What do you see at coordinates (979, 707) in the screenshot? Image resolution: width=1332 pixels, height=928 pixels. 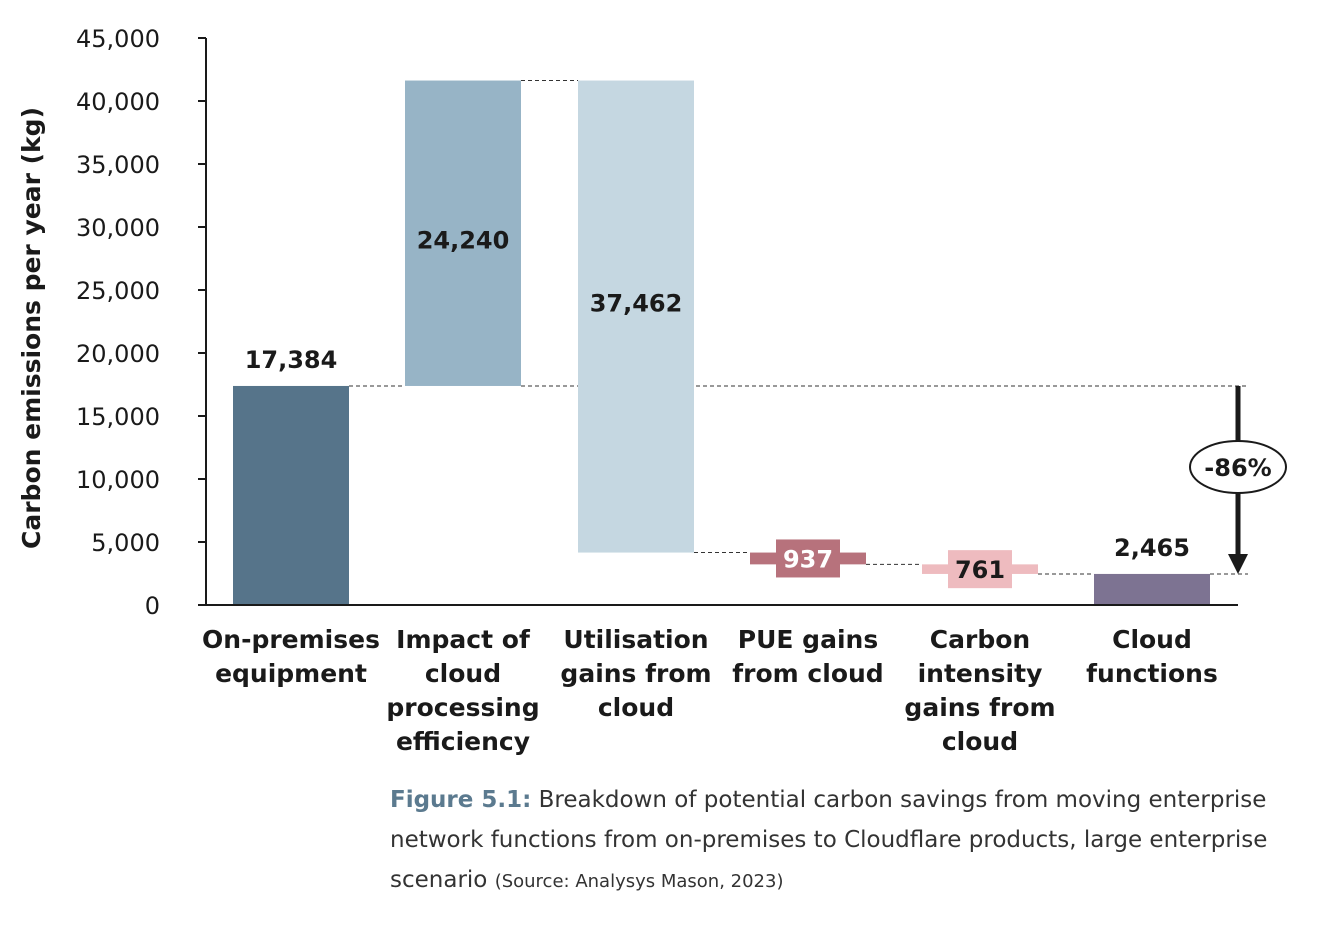 I see `category-label-carbon-intensity: gains from` at bounding box center [979, 707].